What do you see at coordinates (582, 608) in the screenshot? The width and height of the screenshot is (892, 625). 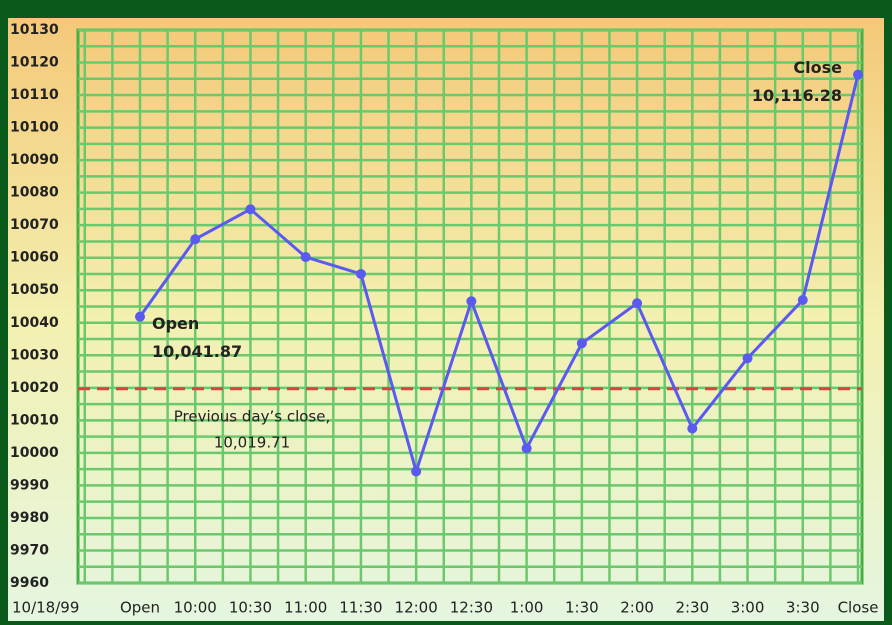 I see `x-tick-label: 1:30` at bounding box center [582, 608].